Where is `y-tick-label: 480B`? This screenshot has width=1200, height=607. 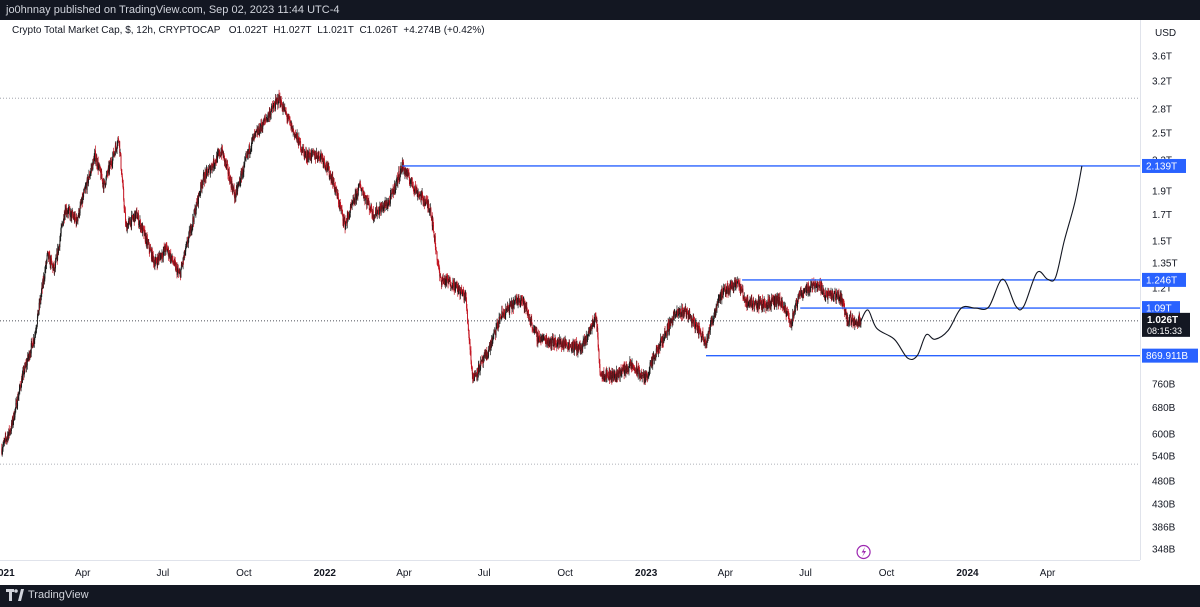
y-tick-label: 480B is located at coordinates (1164, 482).